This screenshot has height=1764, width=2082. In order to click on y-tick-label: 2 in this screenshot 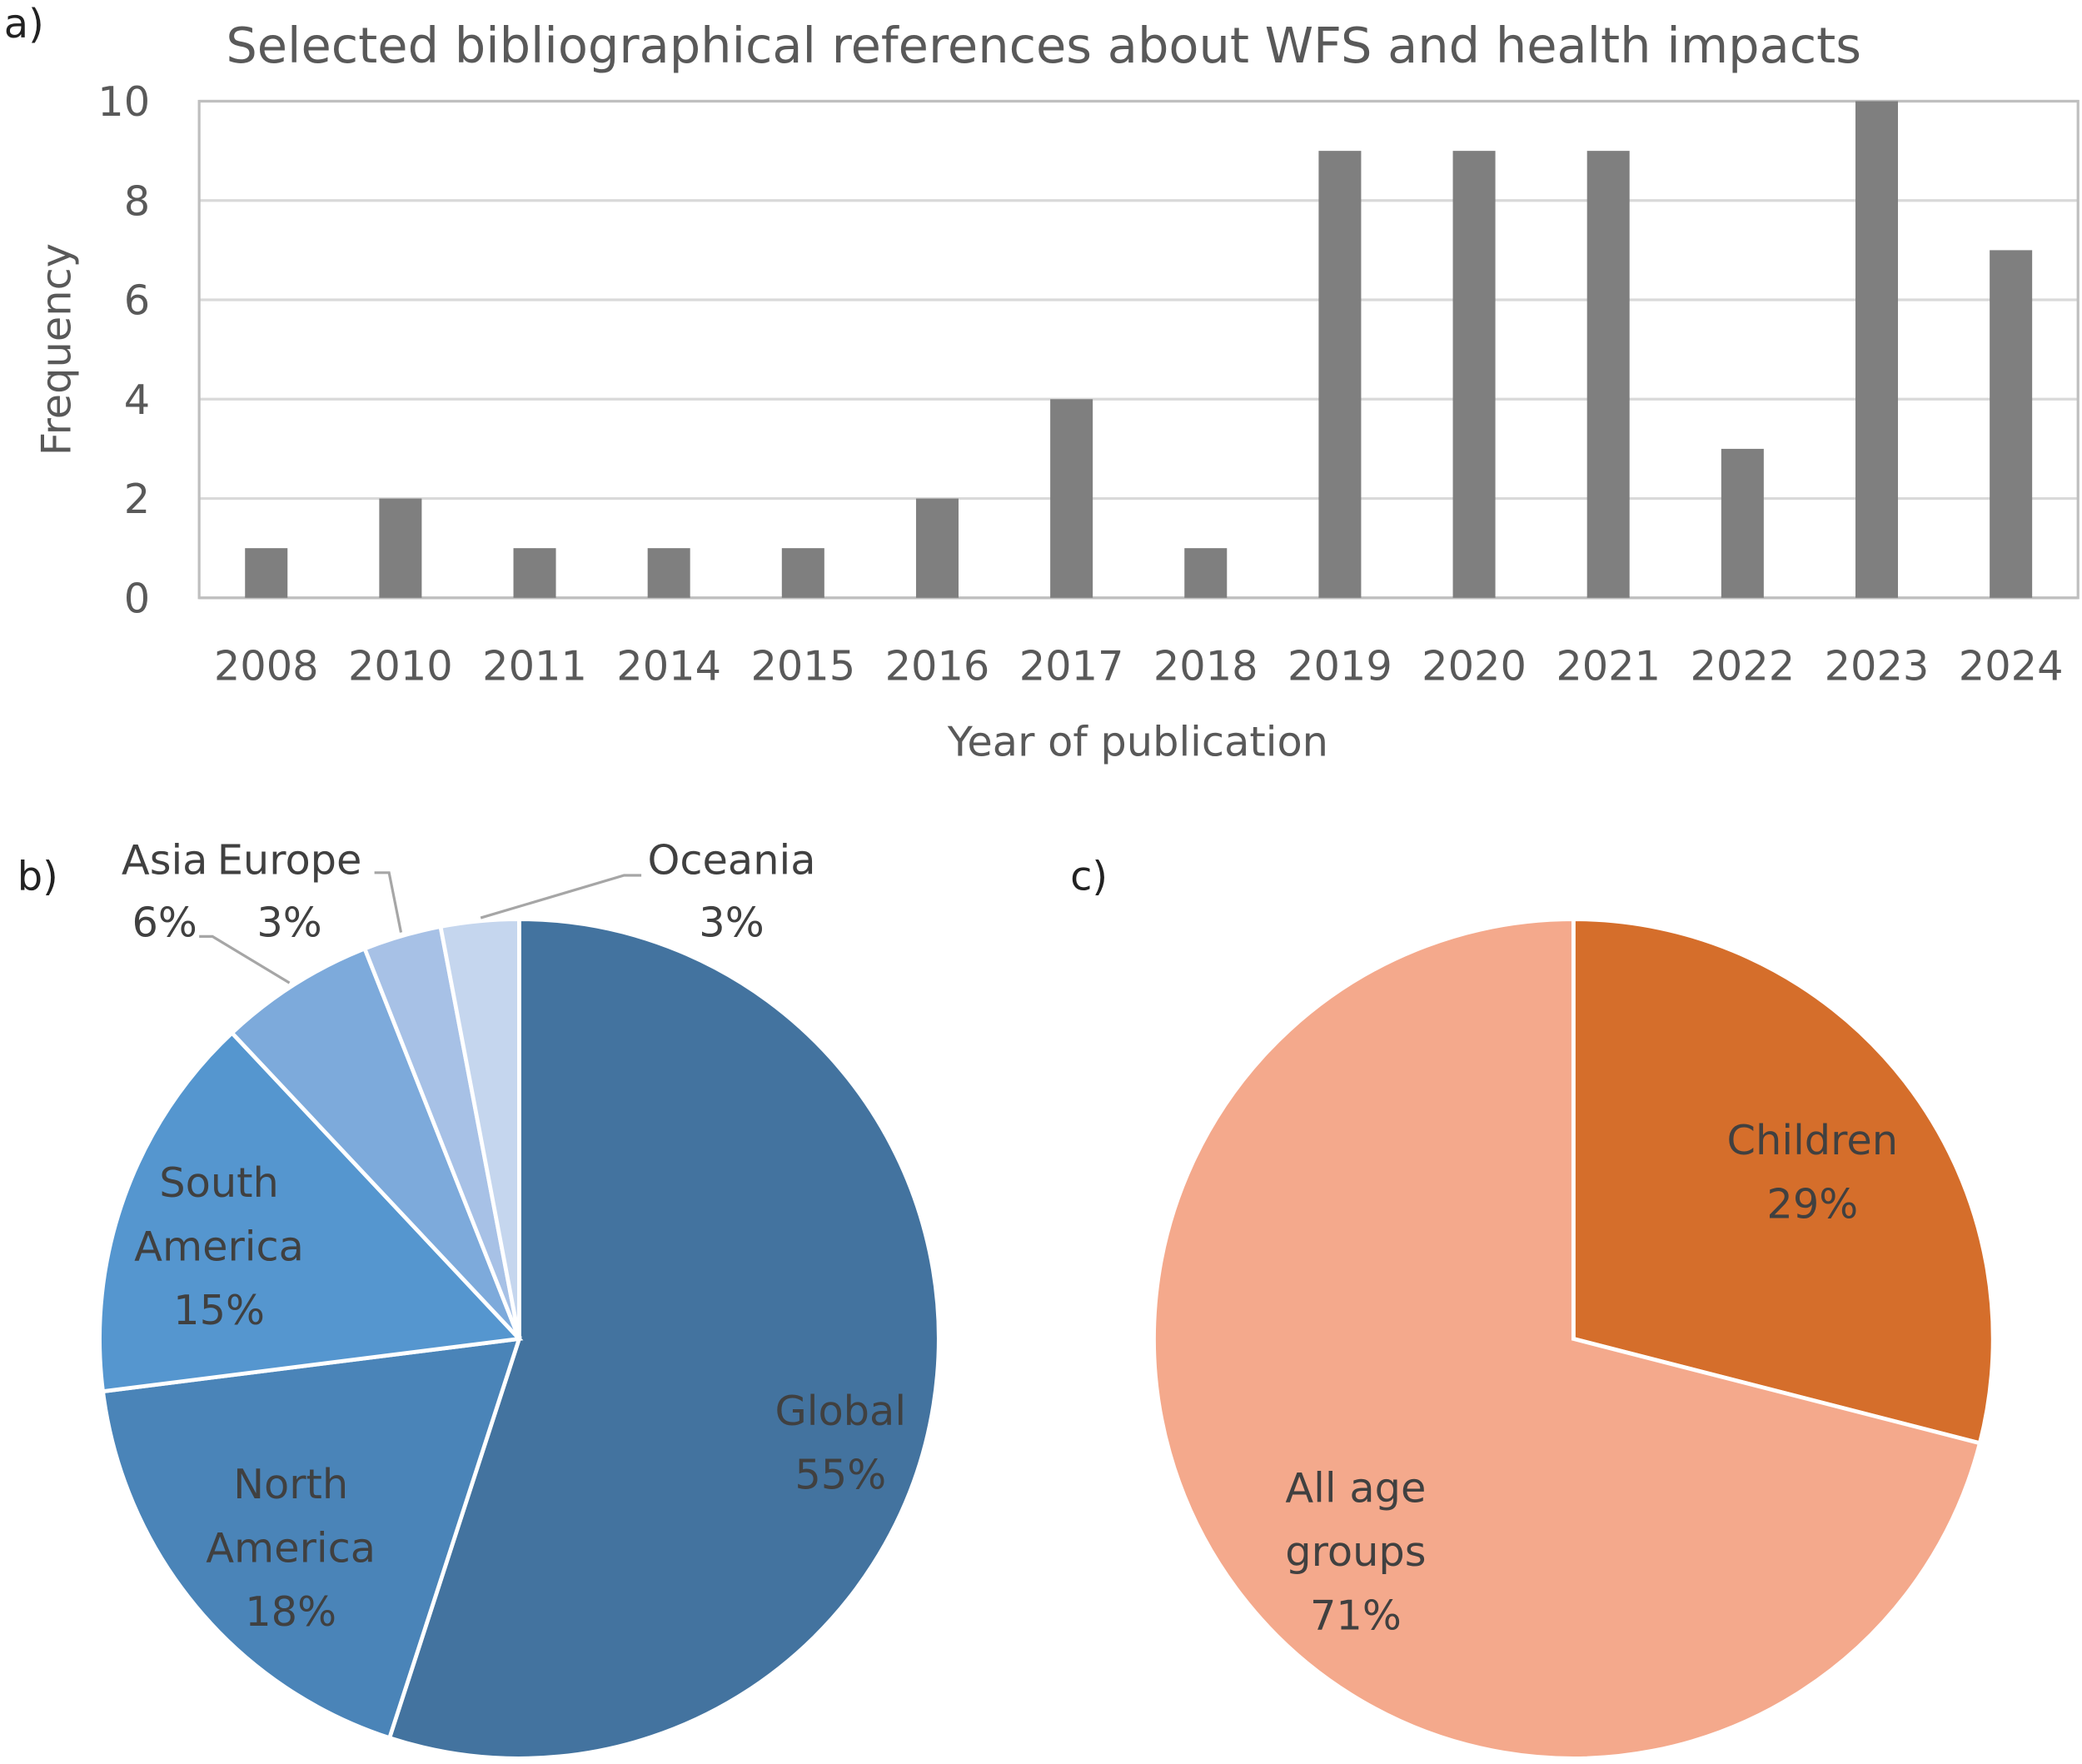, I will do `click(137, 499)`.